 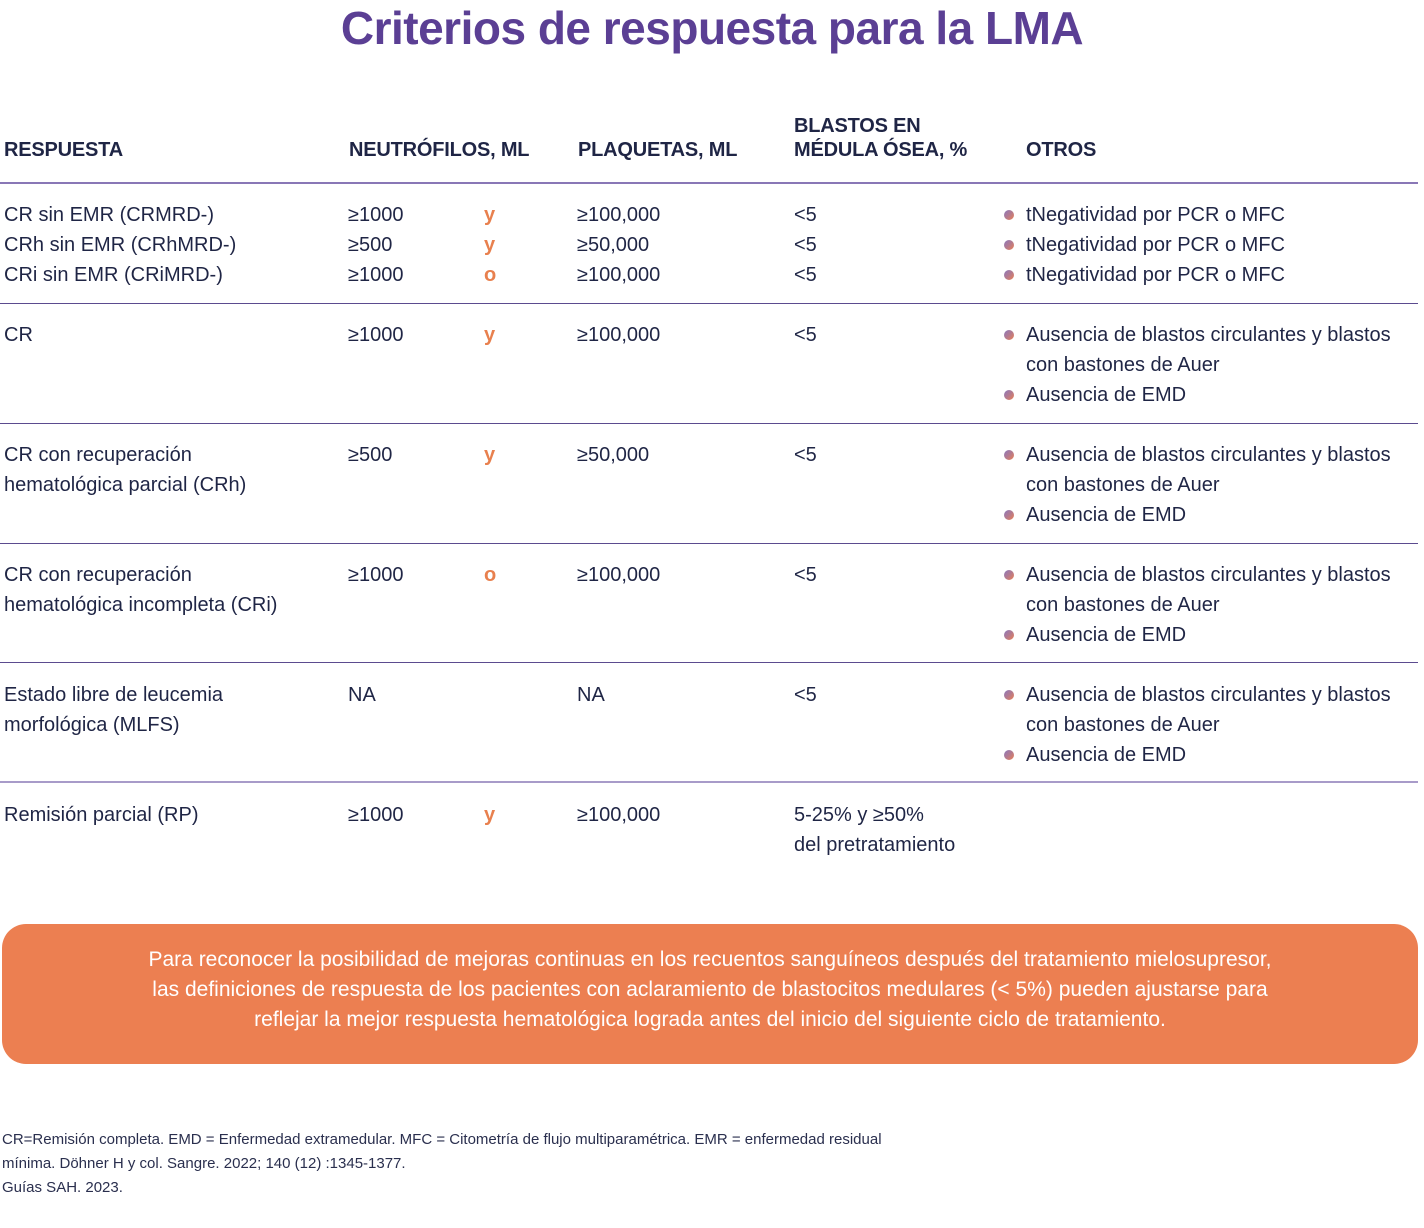 I want to click on cell-respuesta: CR, so click(x=18, y=335).